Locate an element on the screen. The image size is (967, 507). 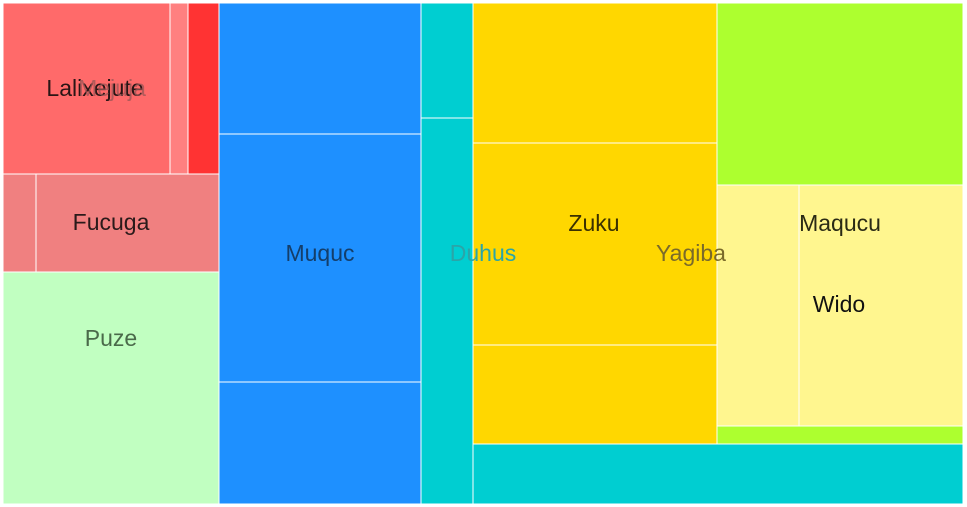
treemap-tile-muquc is located at coordinates (320, 258).